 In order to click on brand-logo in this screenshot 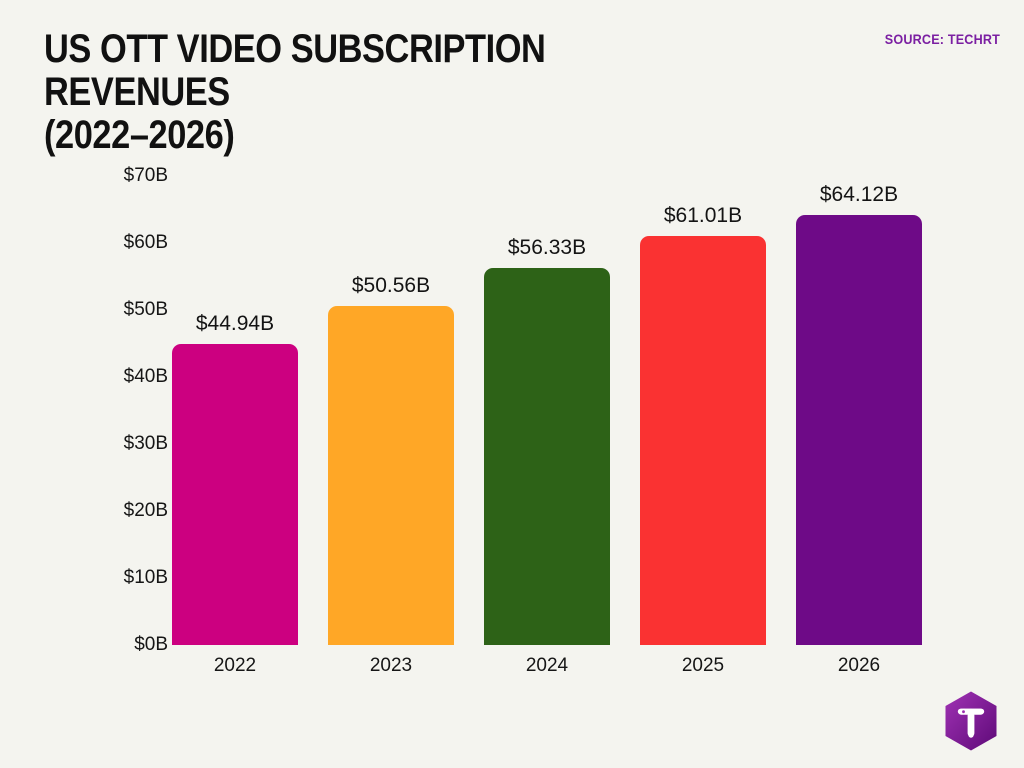, I will do `click(971, 721)`.